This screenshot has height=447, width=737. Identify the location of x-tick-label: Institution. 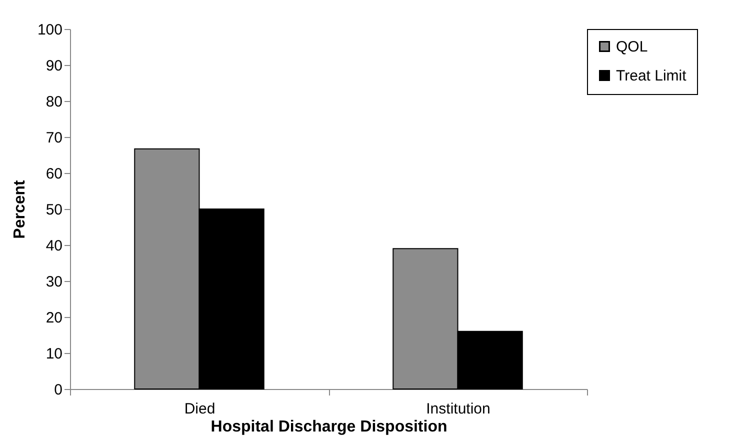
(458, 409).